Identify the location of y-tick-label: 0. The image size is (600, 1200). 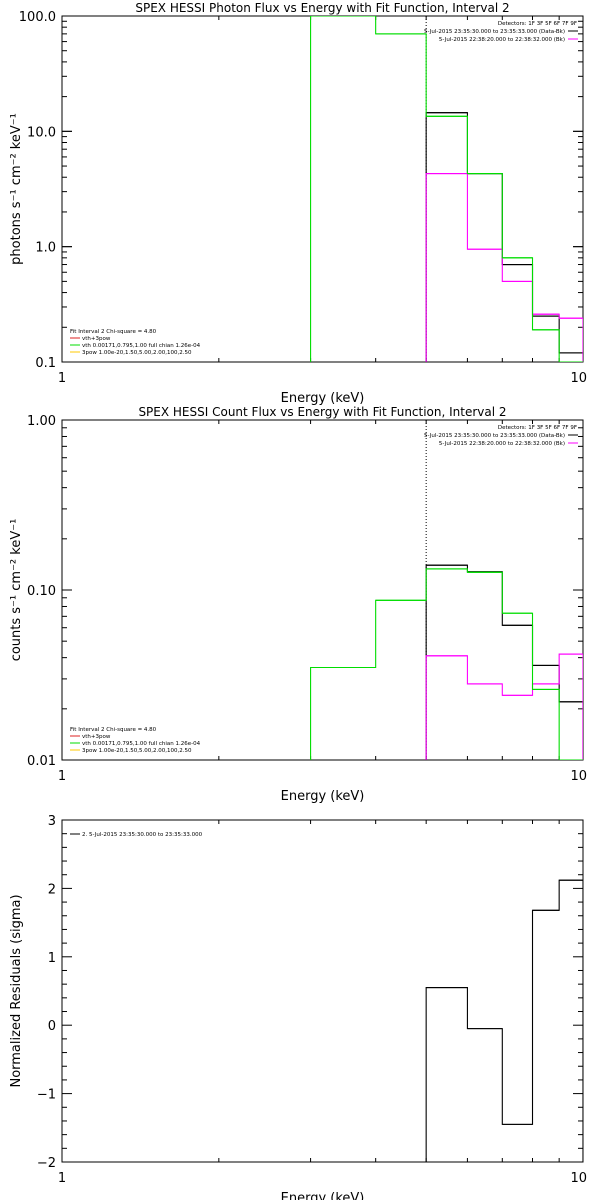
(52, 1026).